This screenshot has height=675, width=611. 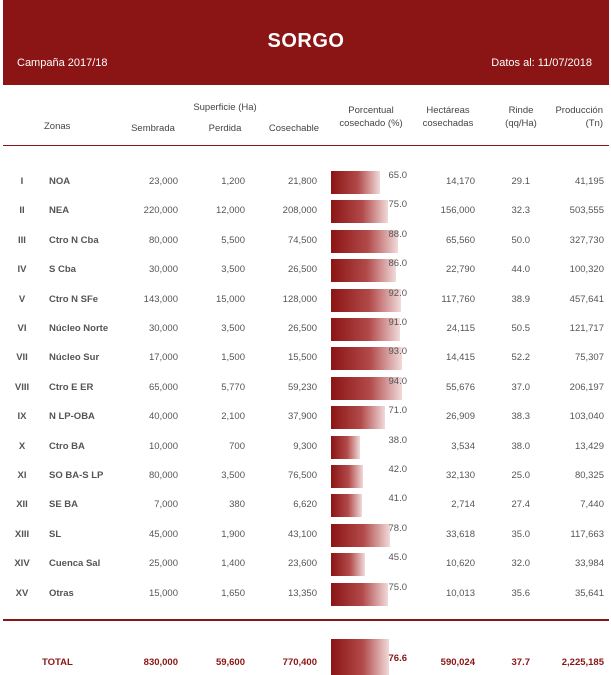 I want to click on col-sembrada: Sembrada, so click(x=153, y=128).